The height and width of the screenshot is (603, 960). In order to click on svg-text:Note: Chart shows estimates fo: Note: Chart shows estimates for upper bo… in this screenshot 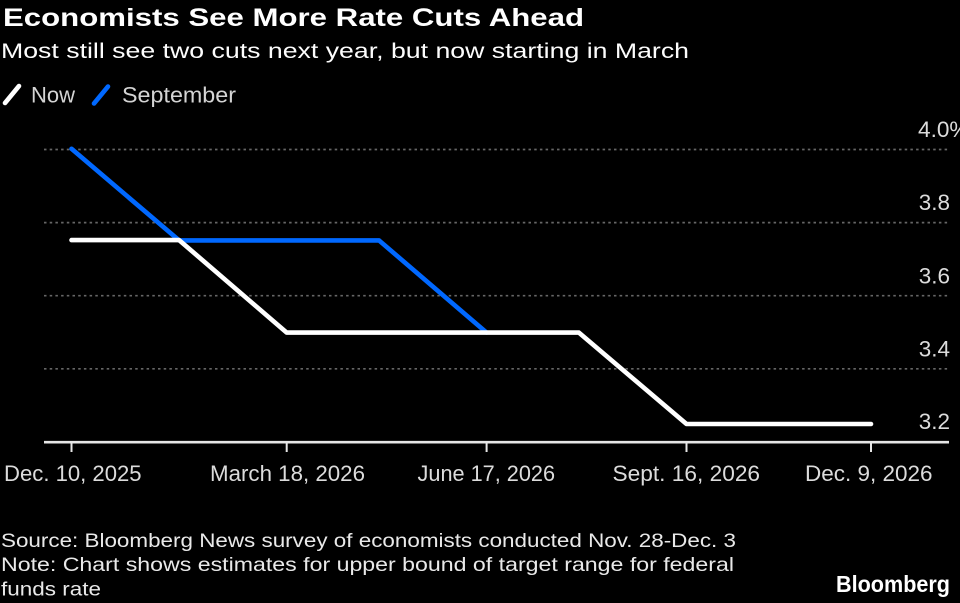, I will do `click(367, 565)`.